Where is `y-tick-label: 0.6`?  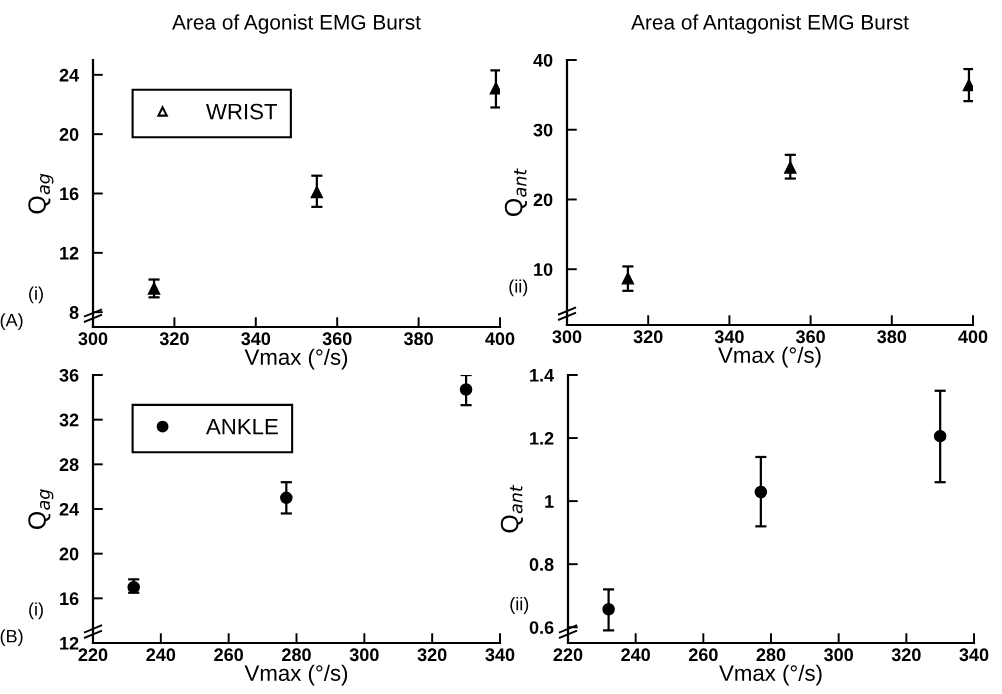 y-tick-label: 0.6 is located at coordinates (541, 627).